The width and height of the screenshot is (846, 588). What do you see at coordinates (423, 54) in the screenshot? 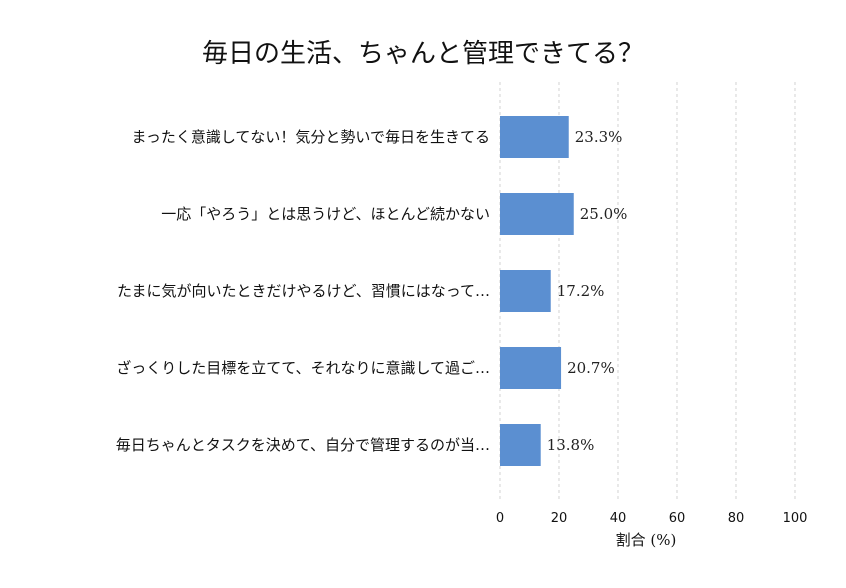
I see `chart-title: 毎日の生活、ちゃんと管理できてる？` at bounding box center [423, 54].